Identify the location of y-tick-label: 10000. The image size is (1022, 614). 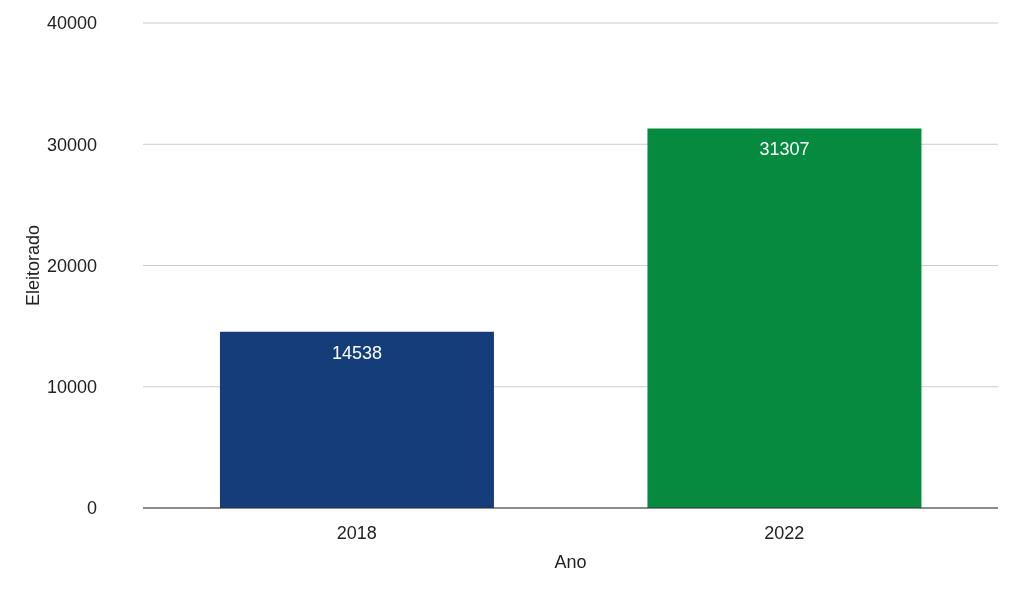
(71, 387).